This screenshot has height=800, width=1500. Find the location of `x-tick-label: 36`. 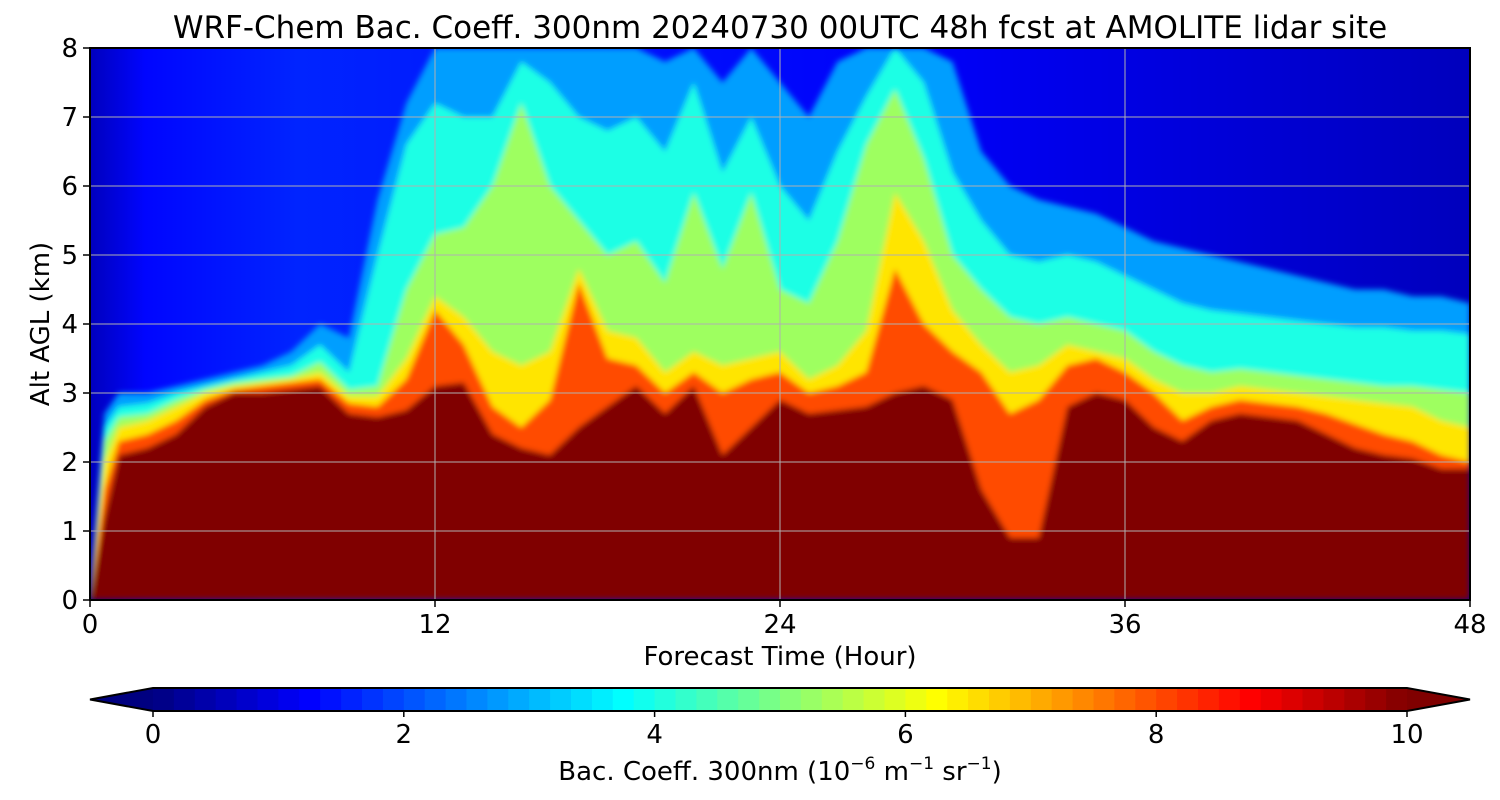

x-tick-label: 36 is located at coordinates (1124, 625).